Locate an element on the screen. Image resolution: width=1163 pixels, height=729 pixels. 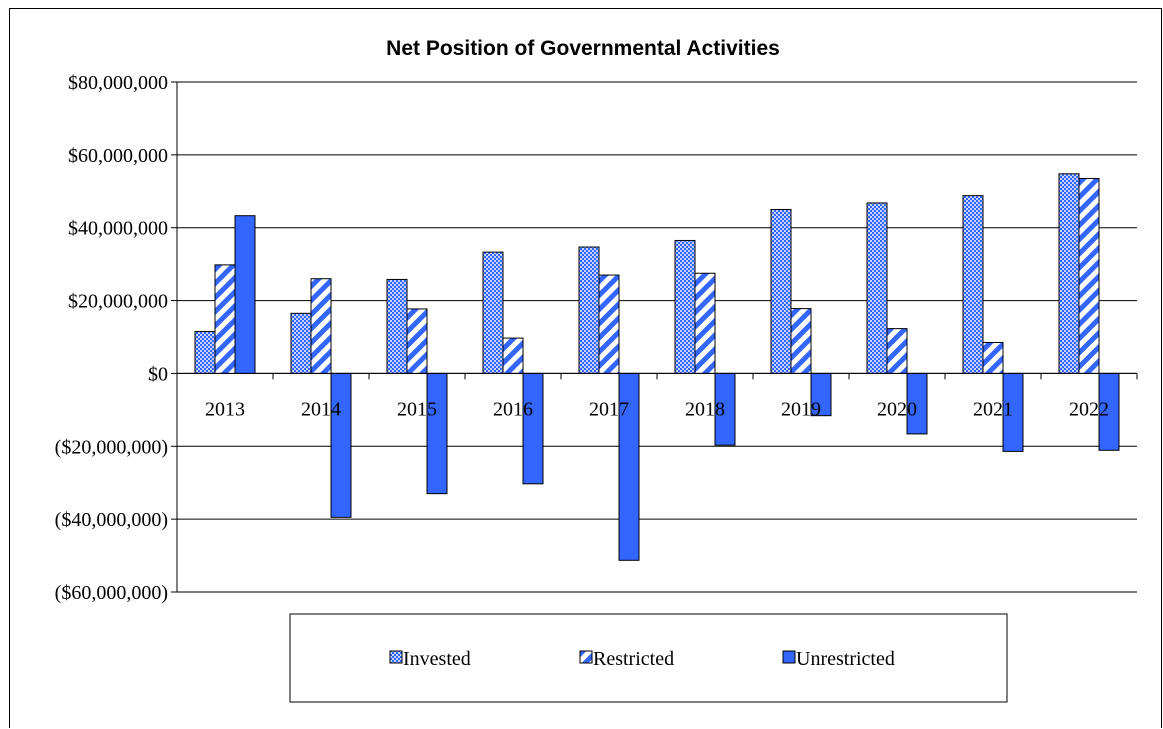
bar-restricted-2013 is located at coordinates (225, 319).